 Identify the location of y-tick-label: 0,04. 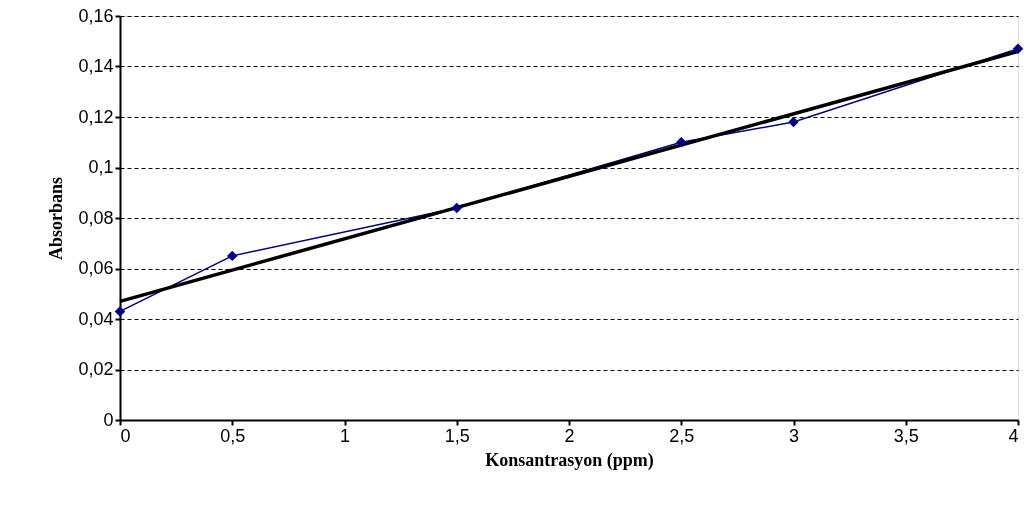
(96, 318).